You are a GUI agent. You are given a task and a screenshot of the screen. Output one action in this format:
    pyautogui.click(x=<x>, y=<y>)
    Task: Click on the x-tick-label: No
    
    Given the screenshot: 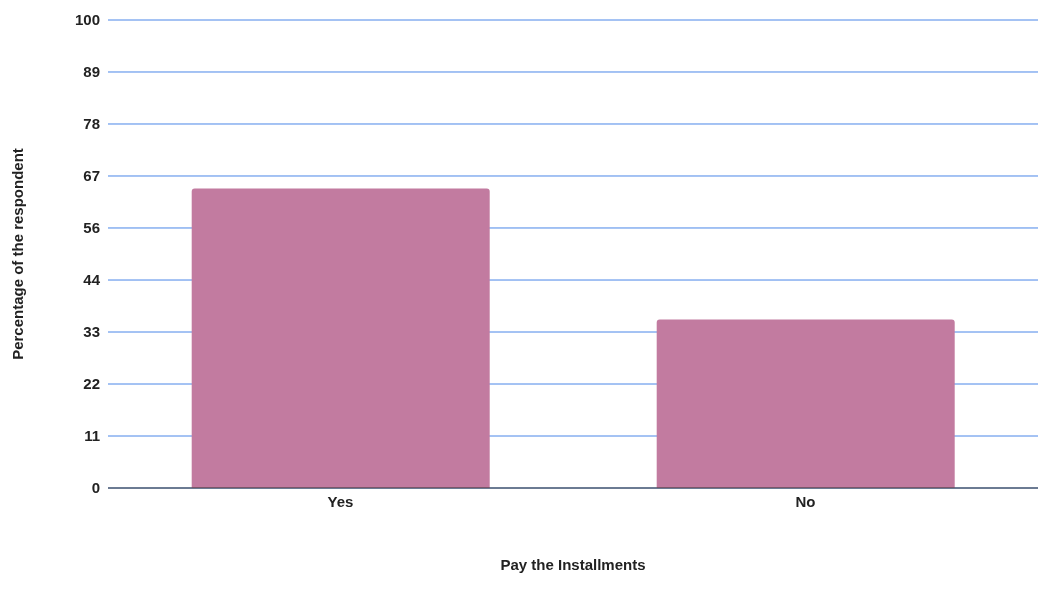 What is the action you would take?
    pyautogui.click(x=805, y=501)
    